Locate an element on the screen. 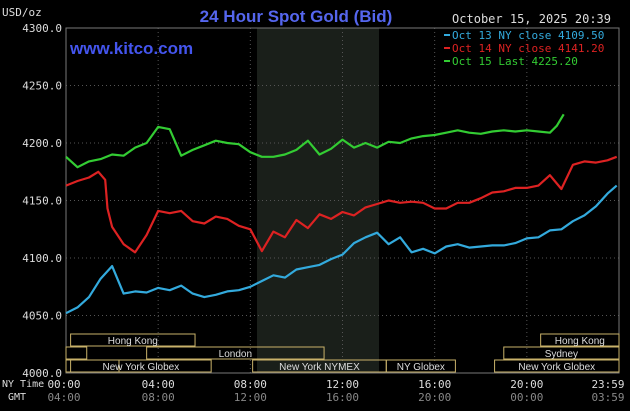 This screenshot has height=411, width=630. timestamp: October 15, 2025 20:39 is located at coordinates (531, 19).